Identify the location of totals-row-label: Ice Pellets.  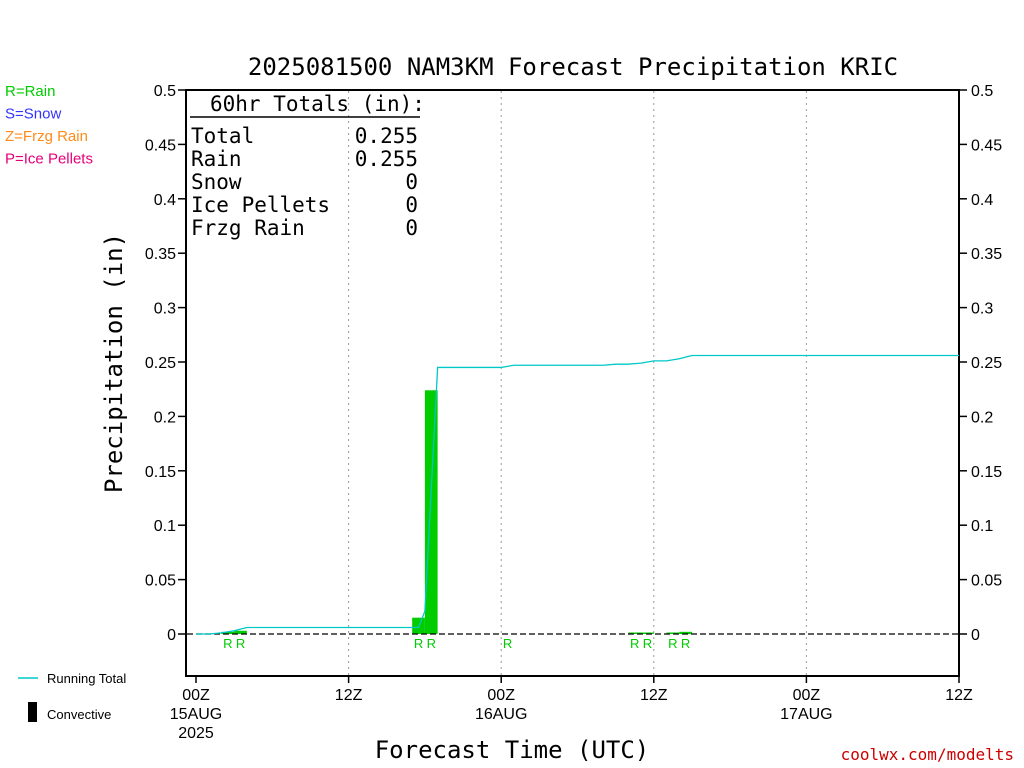
(260, 205).